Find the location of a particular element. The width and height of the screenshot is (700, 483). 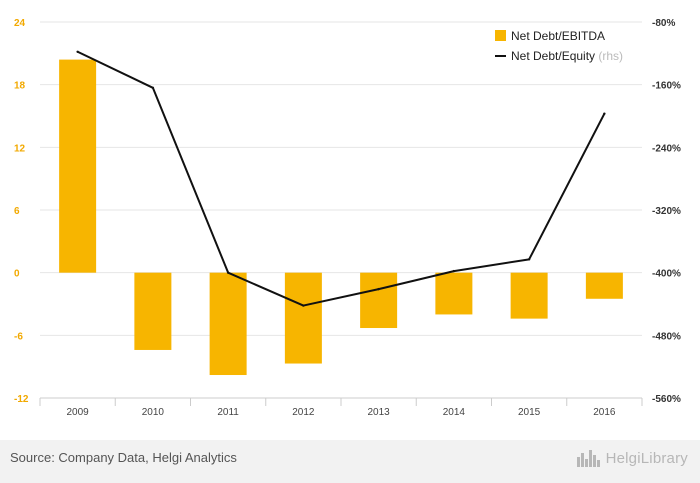

x-tick-label: 2012 is located at coordinates (303, 412).